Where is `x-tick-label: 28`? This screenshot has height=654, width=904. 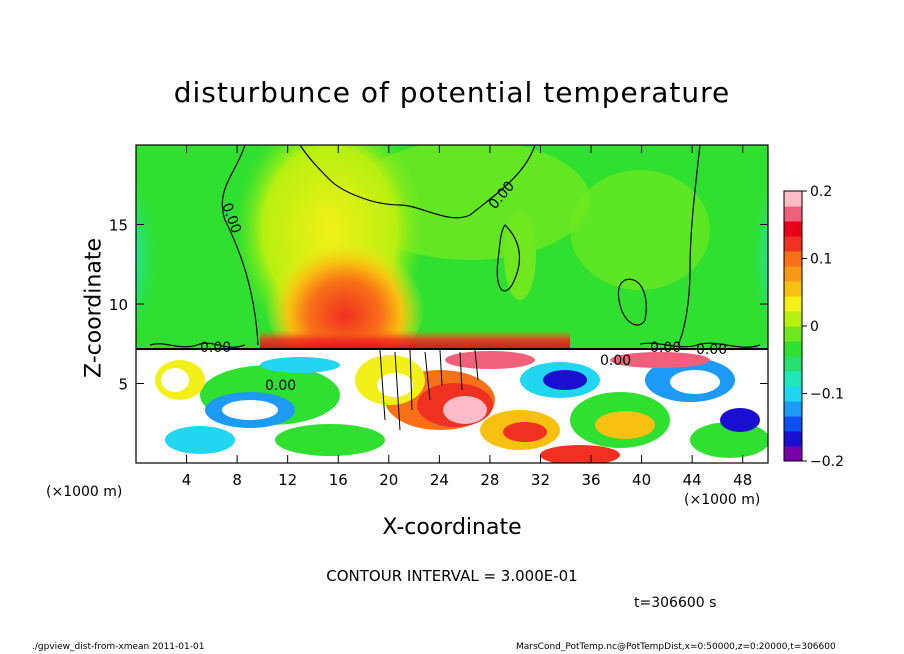 x-tick-label: 28 is located at coordinates (489, 480).